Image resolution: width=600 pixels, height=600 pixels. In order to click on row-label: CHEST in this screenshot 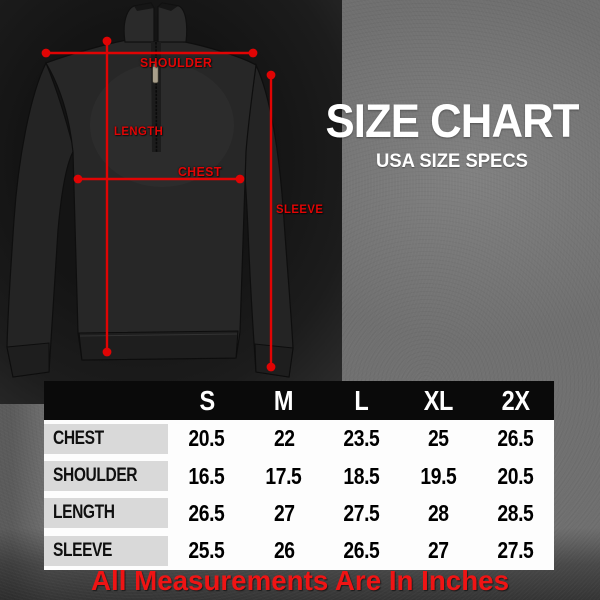, I will do `click(78, 438)`.